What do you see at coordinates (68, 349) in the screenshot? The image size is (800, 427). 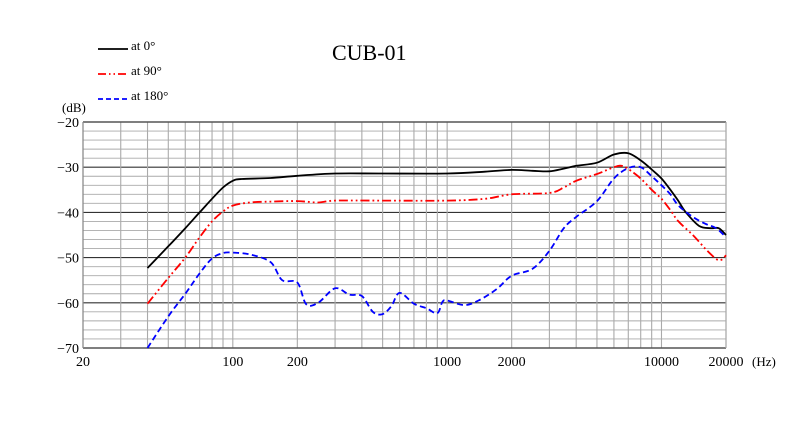 I see `y-tick-label: −70` at bounding box center [68, 349].